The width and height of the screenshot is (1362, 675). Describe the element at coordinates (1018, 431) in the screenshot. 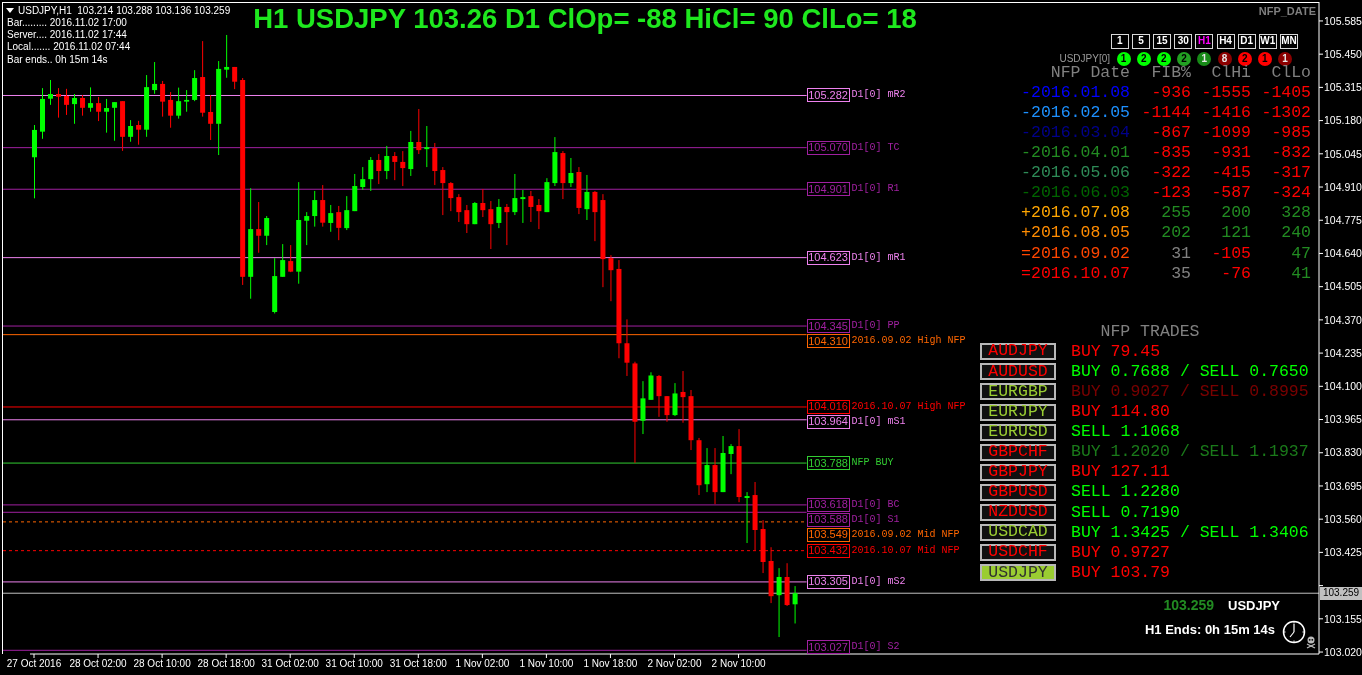

I see `annotation: EURUSD` at that location.